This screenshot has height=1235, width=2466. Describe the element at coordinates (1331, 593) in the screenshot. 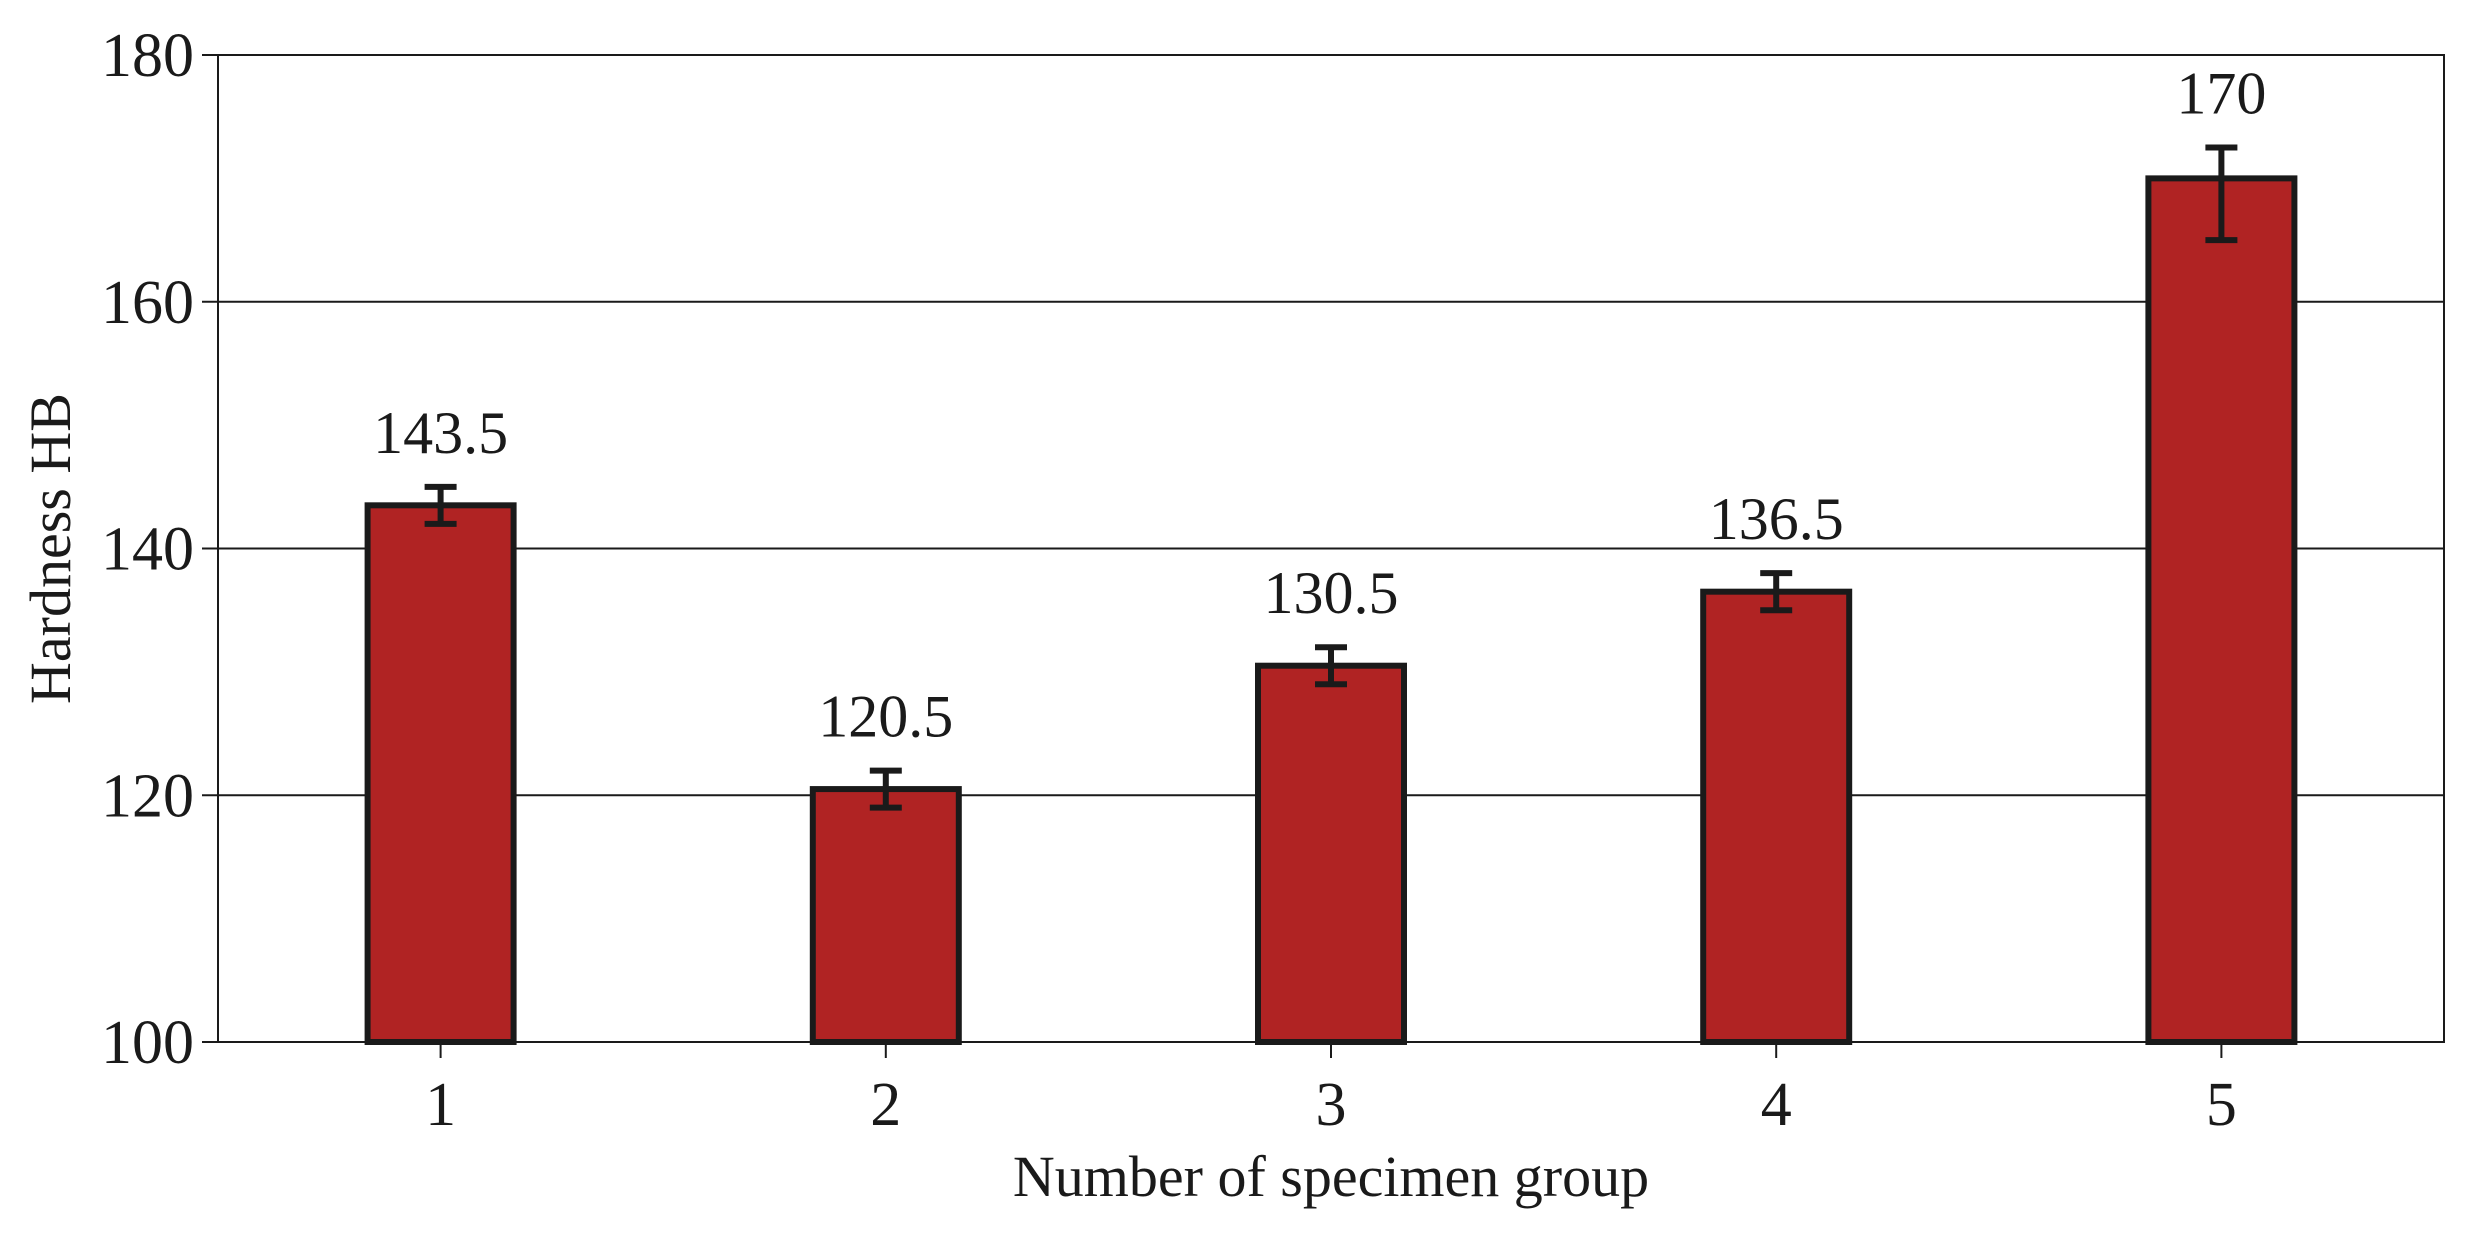

I see `bar-value-label: 130.5` at that location.